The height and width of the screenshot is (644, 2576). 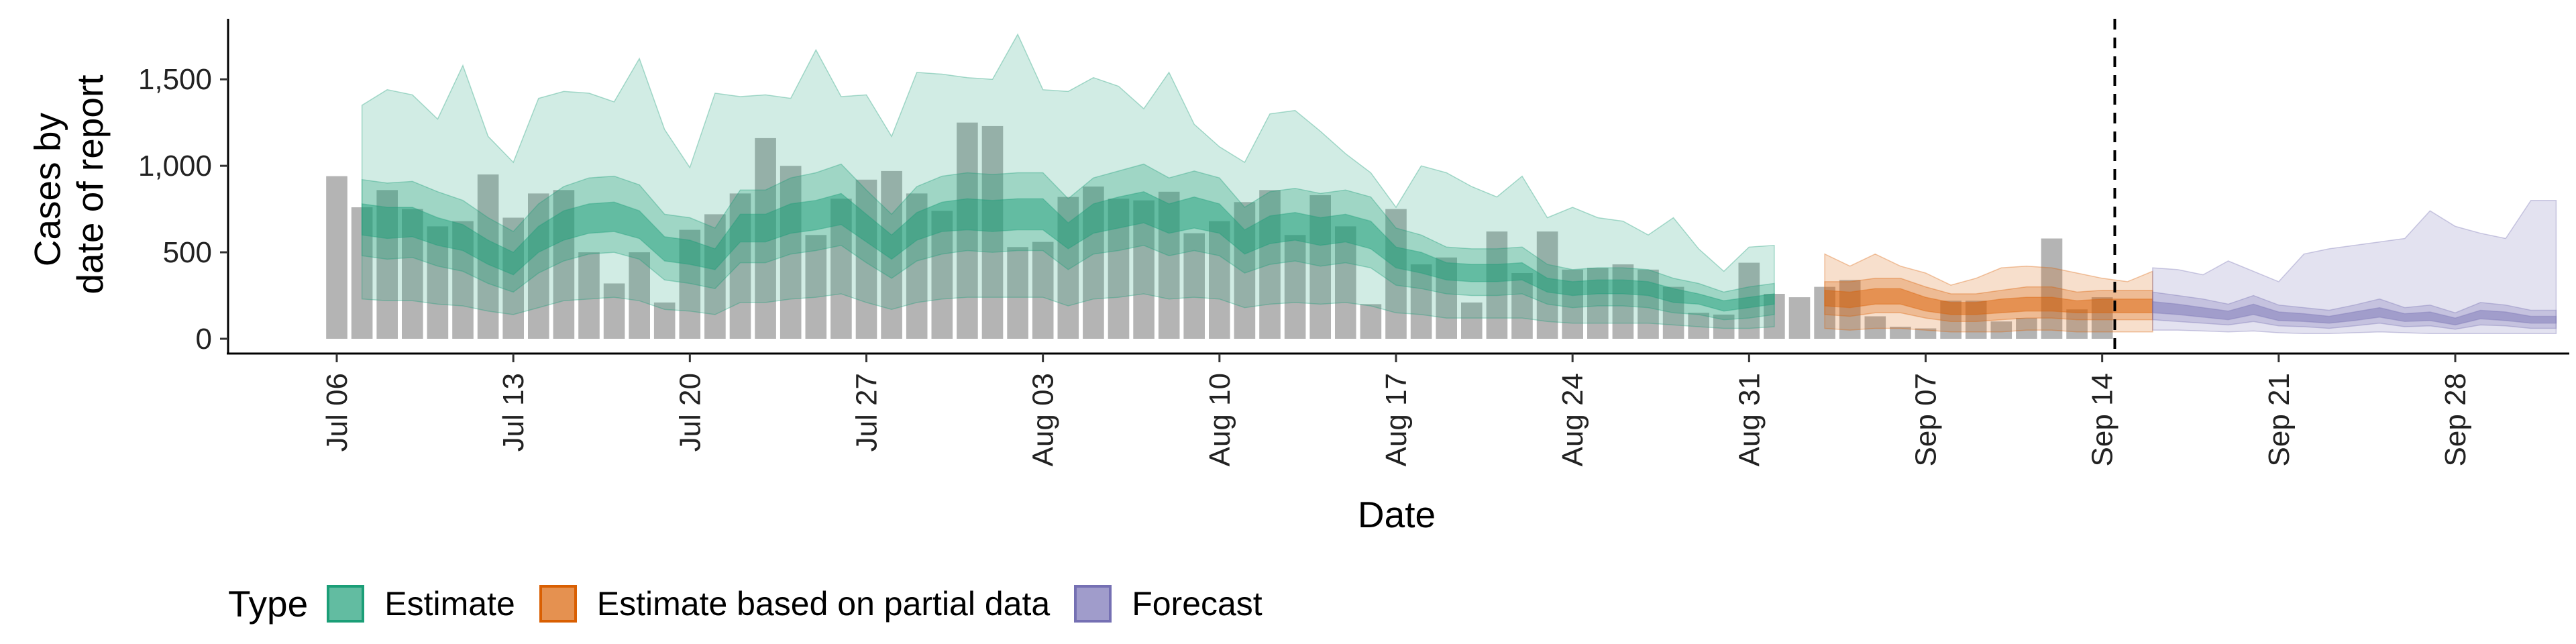 I want to click on forecast-ci50-band, so click(x=2354, y=313).